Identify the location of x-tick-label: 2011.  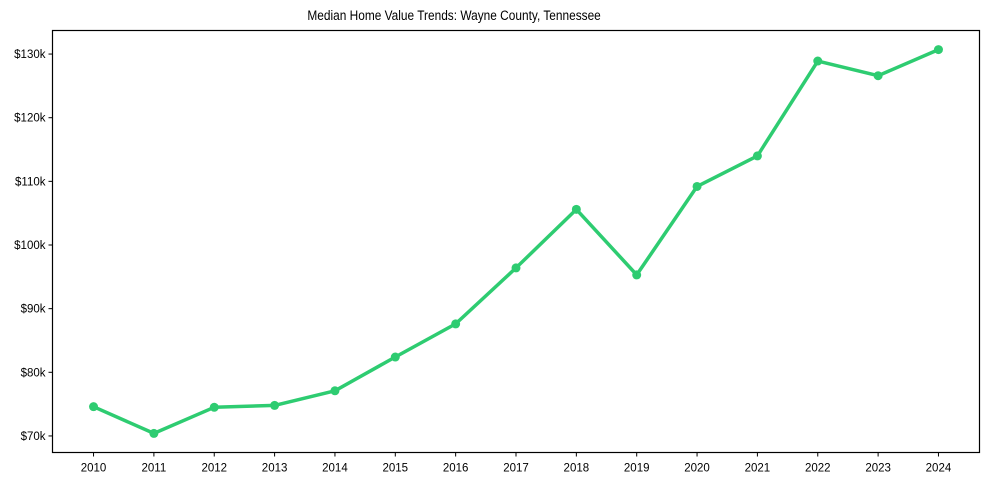
(154, 469).